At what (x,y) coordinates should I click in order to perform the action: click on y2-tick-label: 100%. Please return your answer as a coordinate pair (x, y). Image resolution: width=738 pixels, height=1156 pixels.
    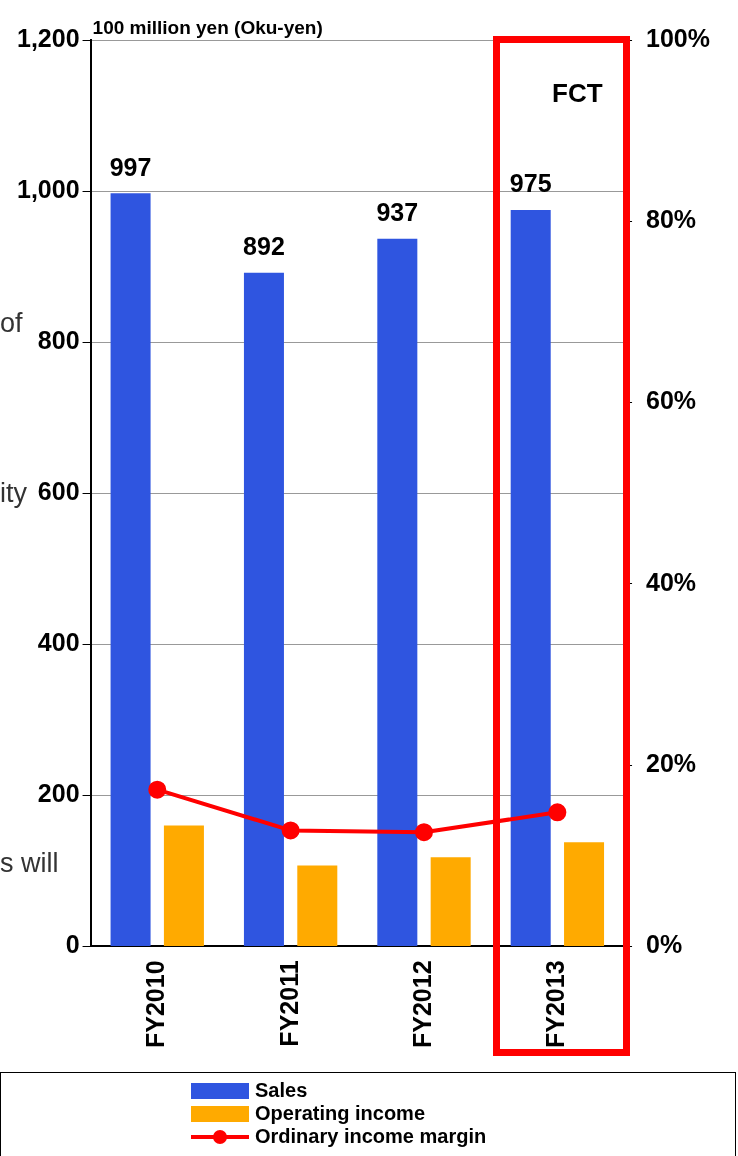
    Looking at the image, I should click on (678, 37).